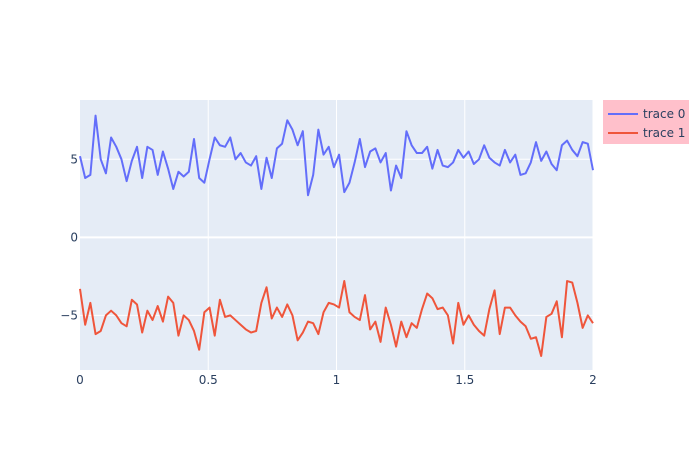 Image resolution: width=700 pixels, height=450 pixels. I want to click on legend-item-trace-0: trace 0, so click(646, 114).